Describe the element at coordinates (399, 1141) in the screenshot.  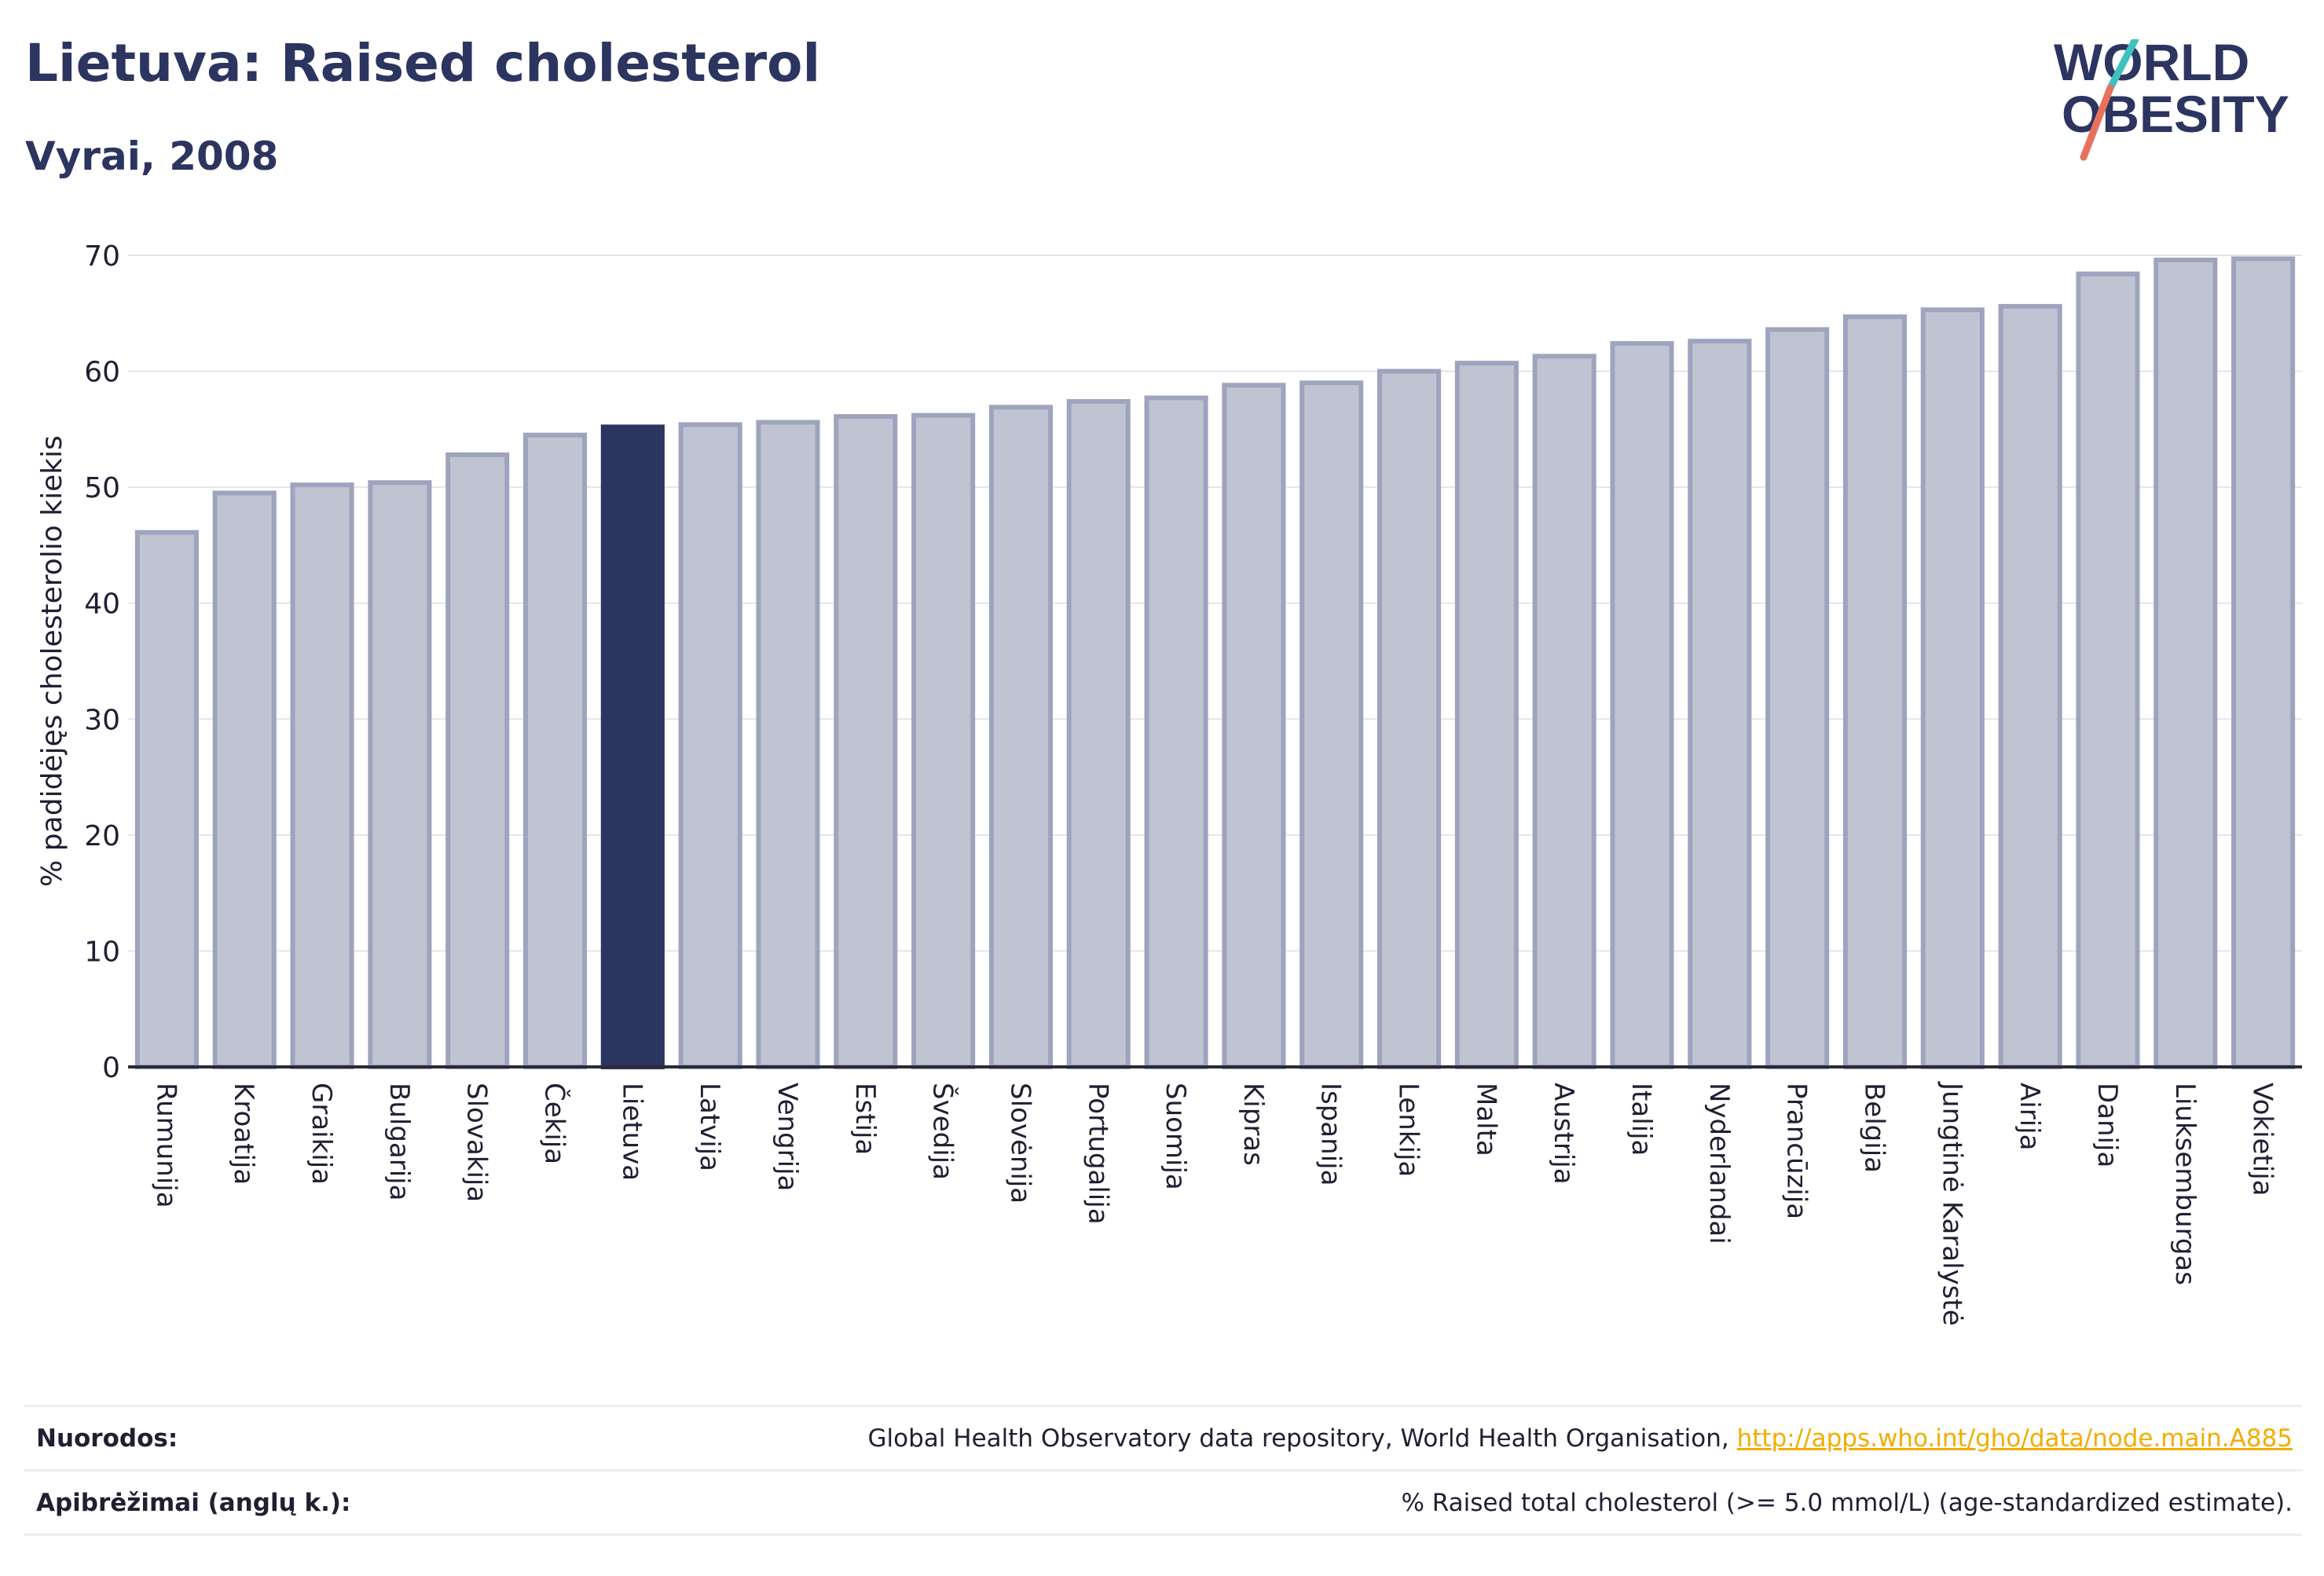
I see `x-tick-label: Bulgarija` at that location.